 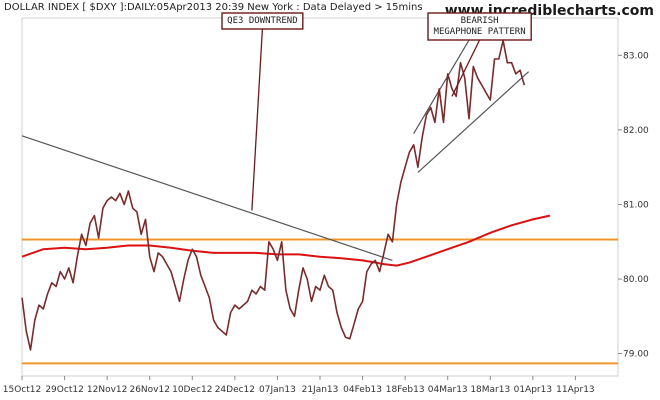 I want to click on x-tick-label: 26Nov12, so click(x=149, y=390).